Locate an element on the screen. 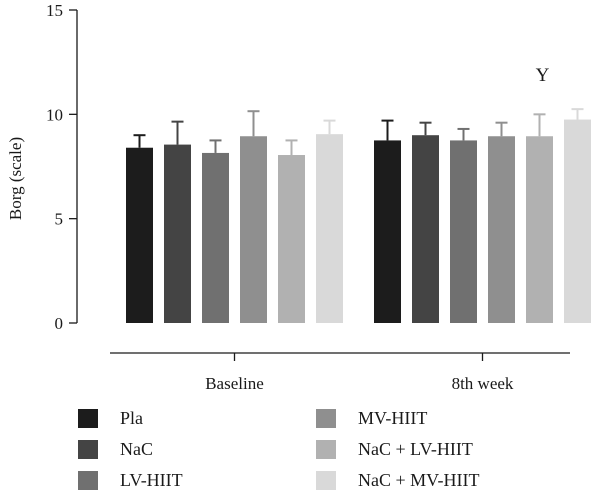  x-tick-label: Baseline is located at coordinates (234, 383).